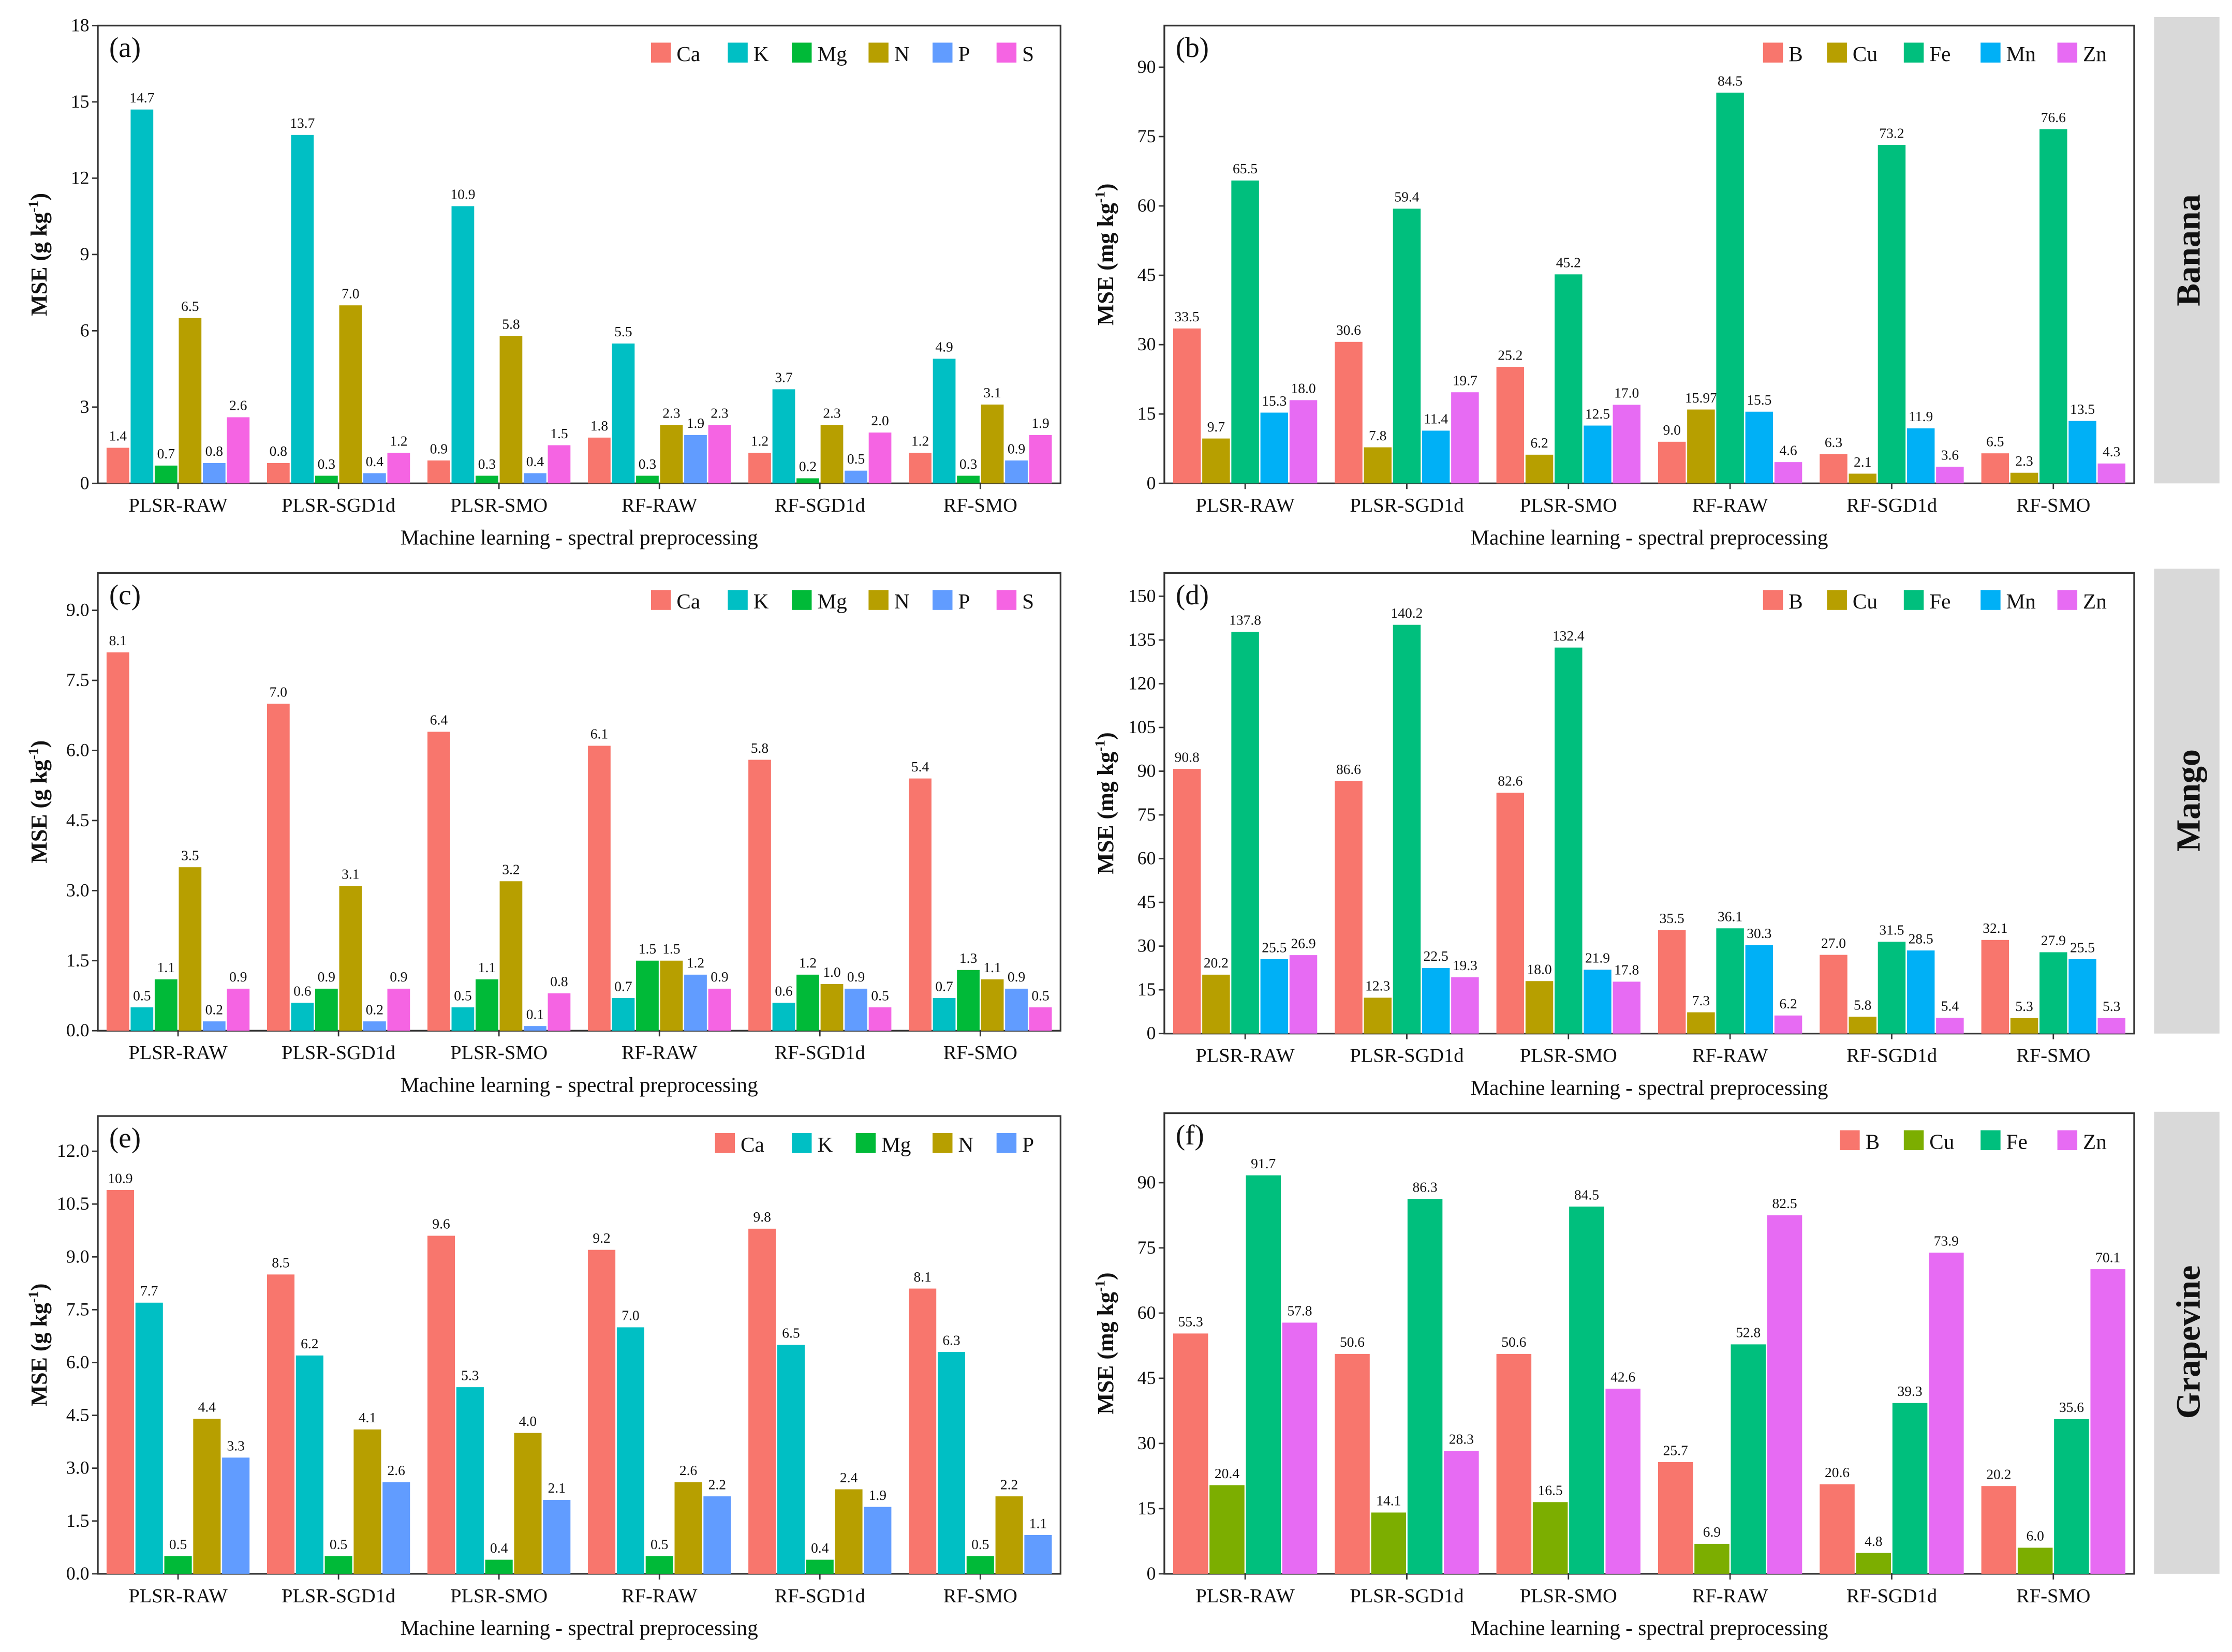 Image resolution: width=2232 pixels, height=1652 pixels. What do you see at coordinates (1773, 600) in the screenshot?
I see `legend-swatch-b` at bounding box center [1773, 600].